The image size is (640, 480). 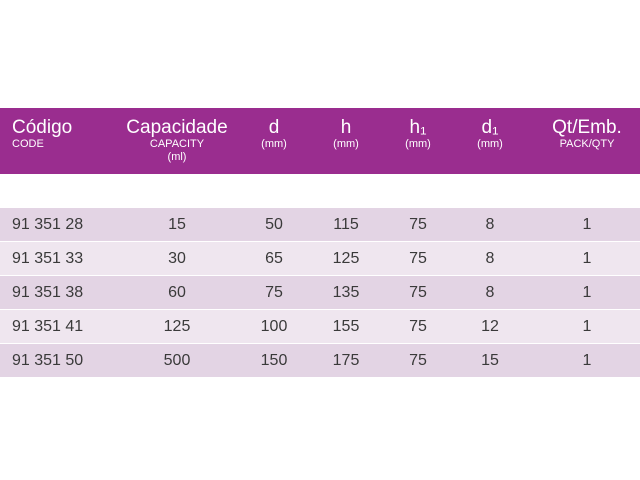 What do you see at coordinates (177, 224) in the screenshot?
I see `cell-capacity: 15` at bounding box center [177, 224].